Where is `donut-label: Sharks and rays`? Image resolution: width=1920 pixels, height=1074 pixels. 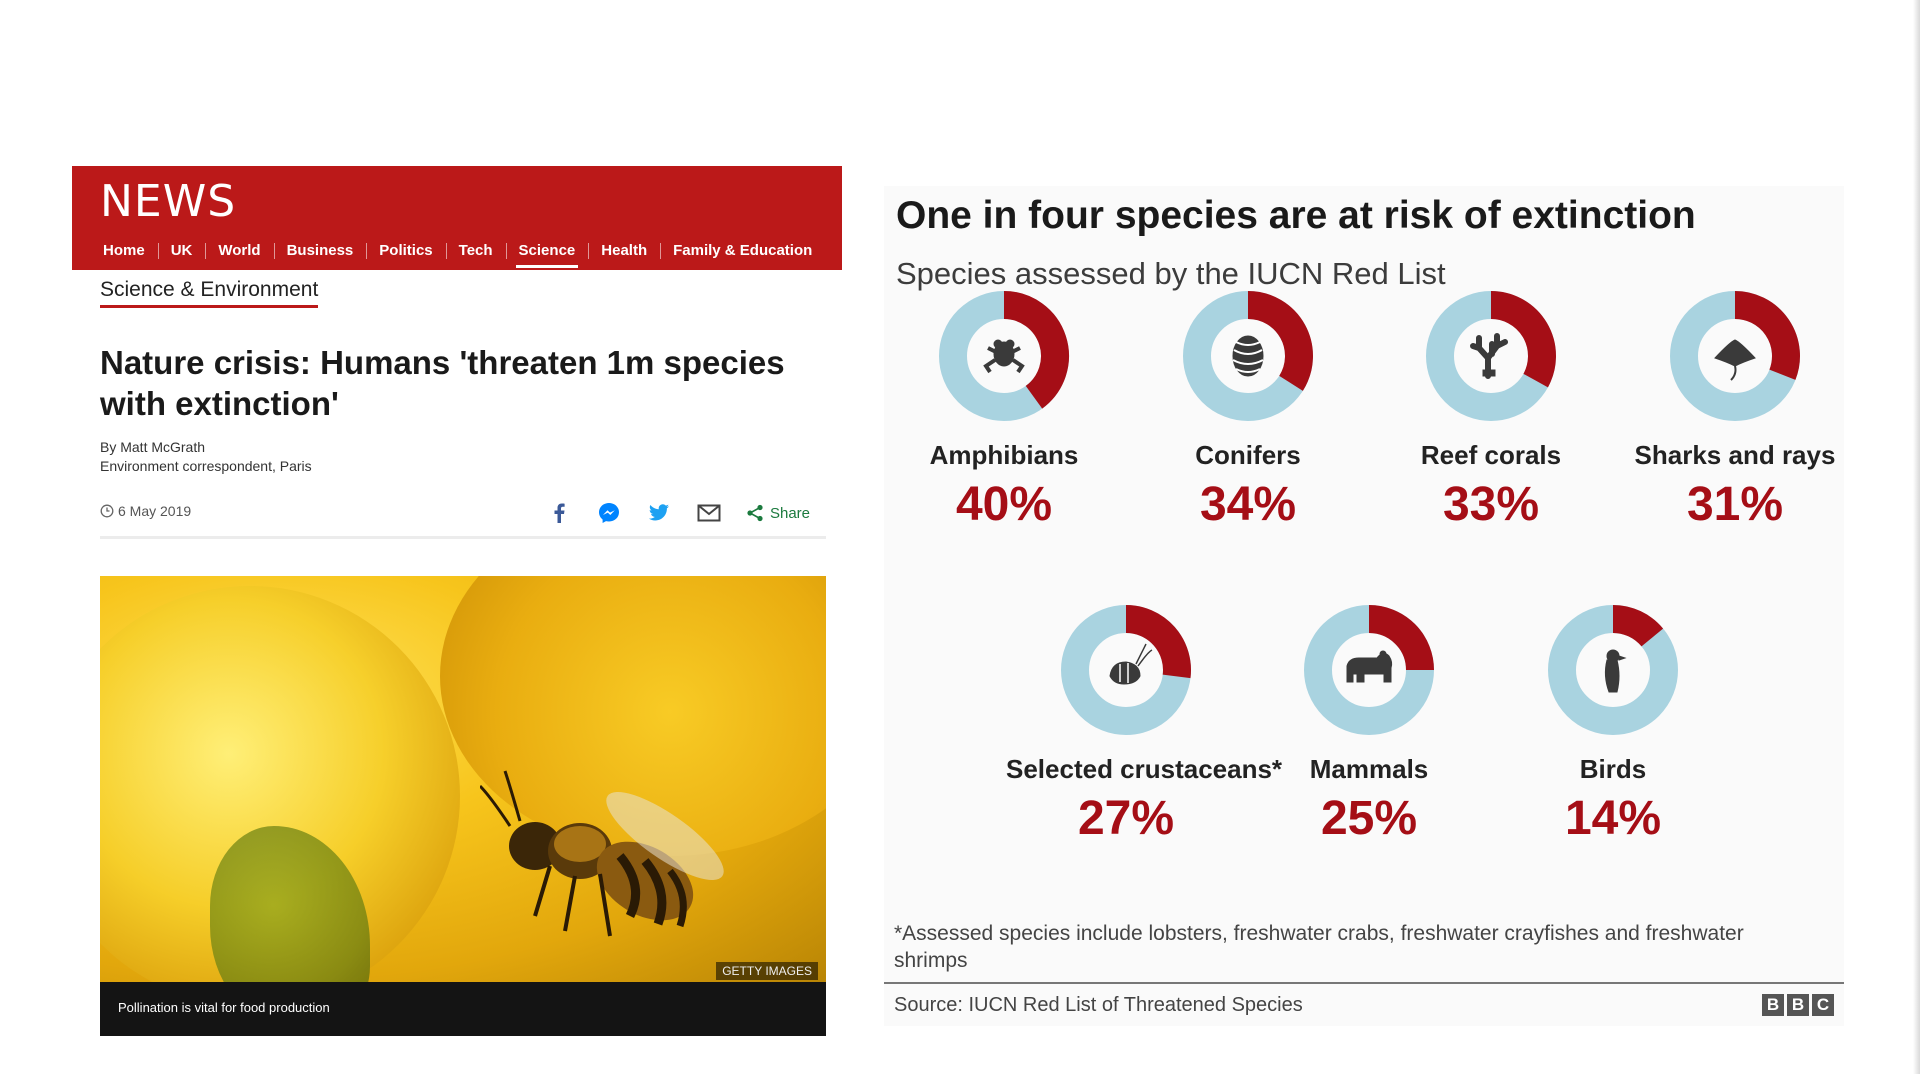 donut-label: Sharks and rays is located at coordinates (1735, 455).